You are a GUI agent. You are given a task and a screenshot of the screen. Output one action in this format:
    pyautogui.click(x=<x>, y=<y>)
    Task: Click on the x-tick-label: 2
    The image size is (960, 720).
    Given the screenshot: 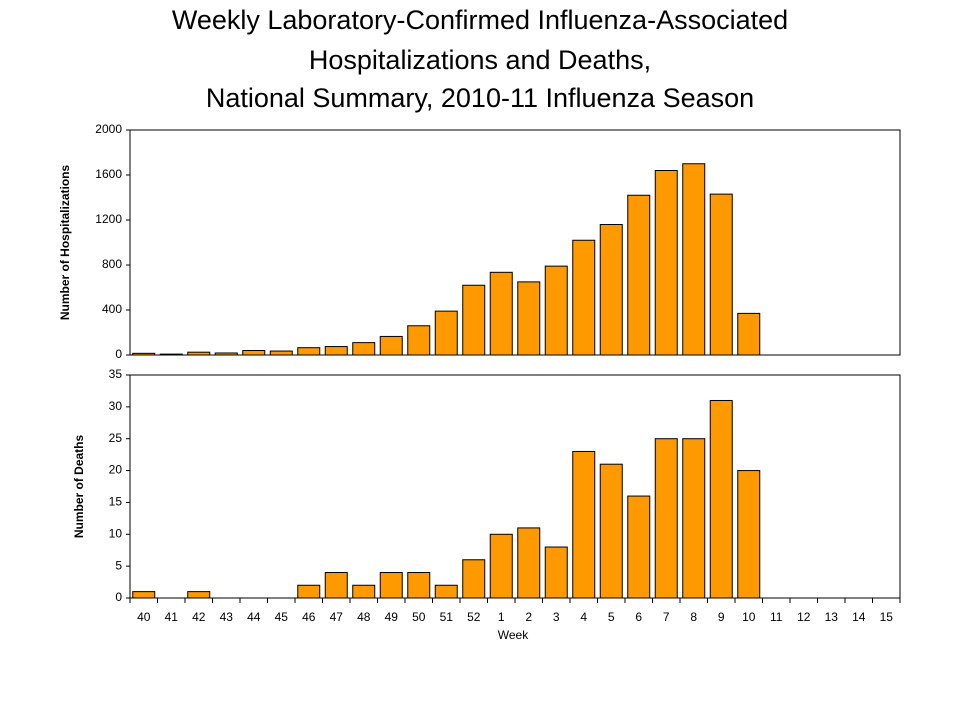 What is the action you would take?
    pyautogui.click(x=528, y=617)
    